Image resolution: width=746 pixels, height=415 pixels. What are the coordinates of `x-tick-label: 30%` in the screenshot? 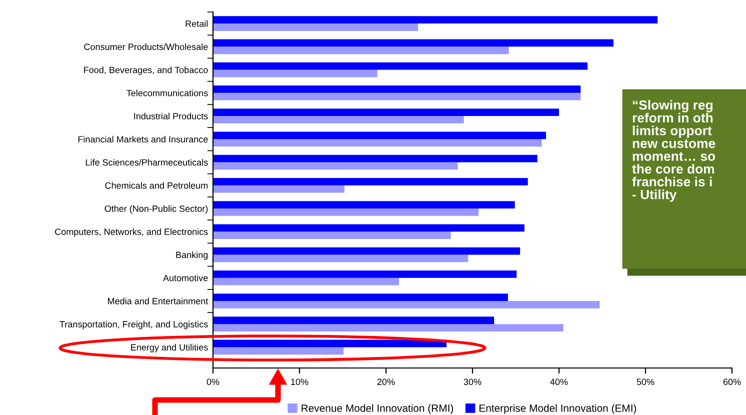 It's located at (473, 382).